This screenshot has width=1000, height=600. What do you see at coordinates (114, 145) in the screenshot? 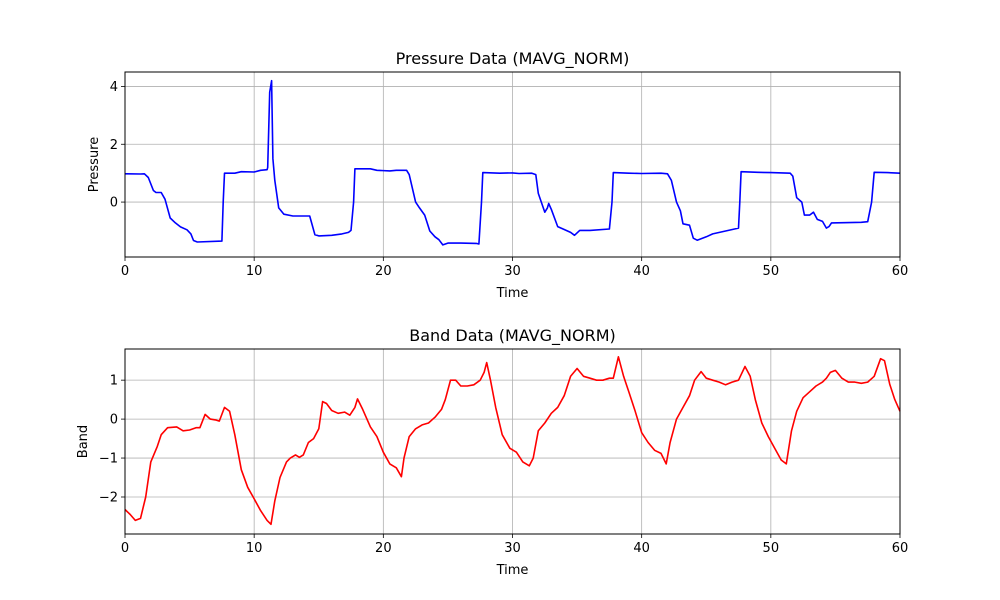
I see `y-tick-label: 2` at bounding box center [114, 145].